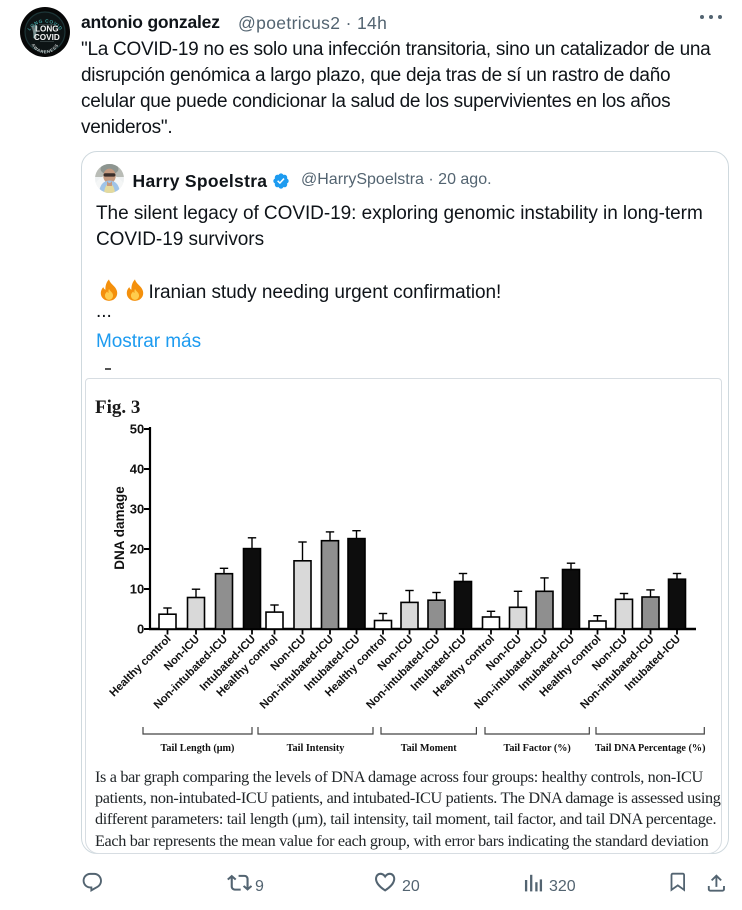 The width and height of the screenshot is (742, 910). Describe the element at coordinates (198, 748) in the screenshot. I see `svg-text: Tail Length (μm)` at that location.